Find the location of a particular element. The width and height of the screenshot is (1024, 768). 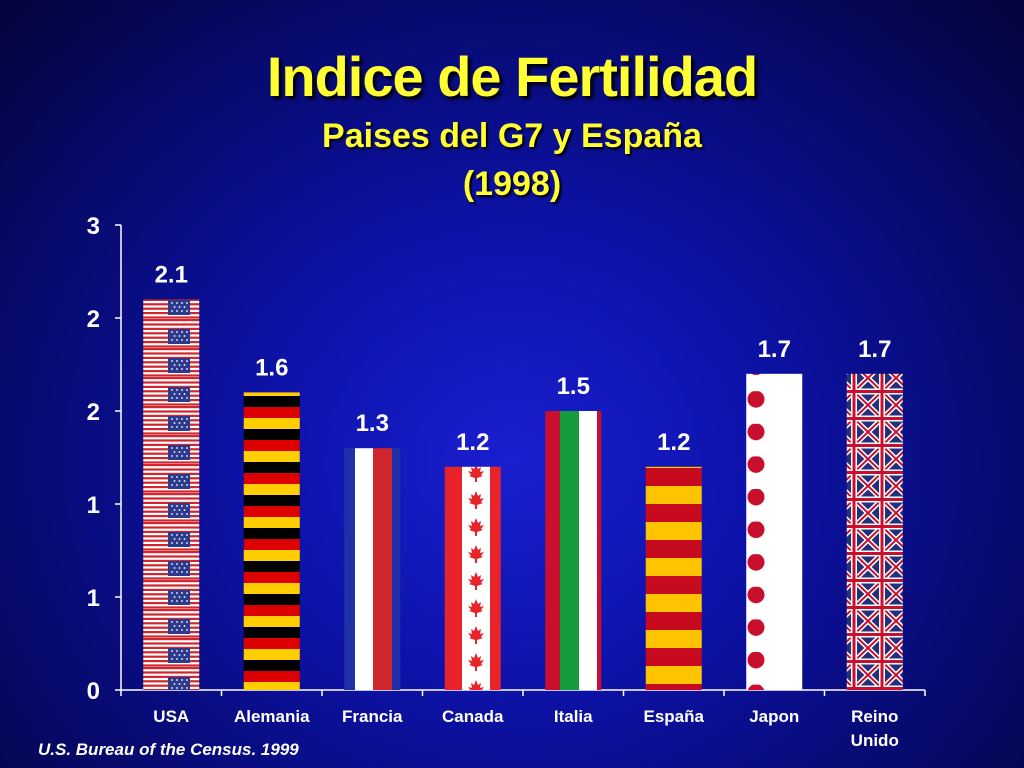

y-tick-label: 3 is located at coordinates (93, 226).